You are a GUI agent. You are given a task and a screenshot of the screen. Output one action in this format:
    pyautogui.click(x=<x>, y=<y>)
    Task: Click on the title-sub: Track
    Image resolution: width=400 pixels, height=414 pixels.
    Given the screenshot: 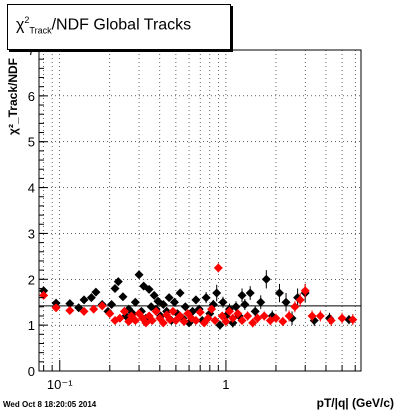 What is the action you would take?
    pyautogui.click(x=40, y=30)
    